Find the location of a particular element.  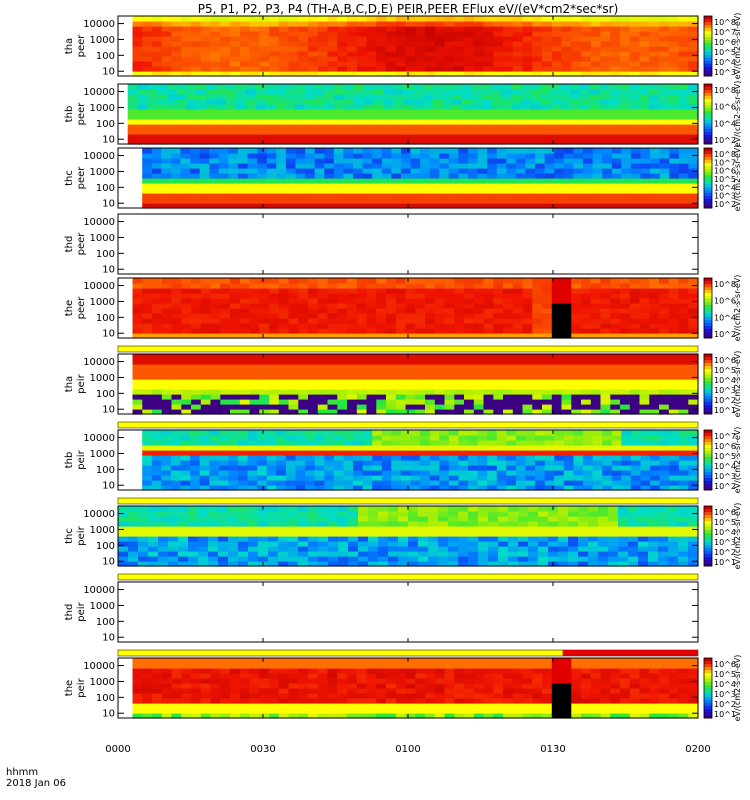

colorbar-label: 10^2 is located at coordinates (725, 486).